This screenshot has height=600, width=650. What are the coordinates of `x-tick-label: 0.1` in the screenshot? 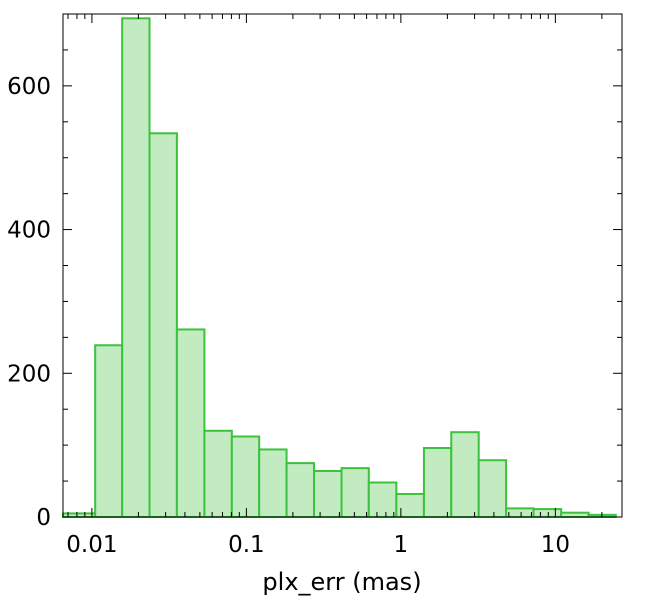 It's located at (246, 545).